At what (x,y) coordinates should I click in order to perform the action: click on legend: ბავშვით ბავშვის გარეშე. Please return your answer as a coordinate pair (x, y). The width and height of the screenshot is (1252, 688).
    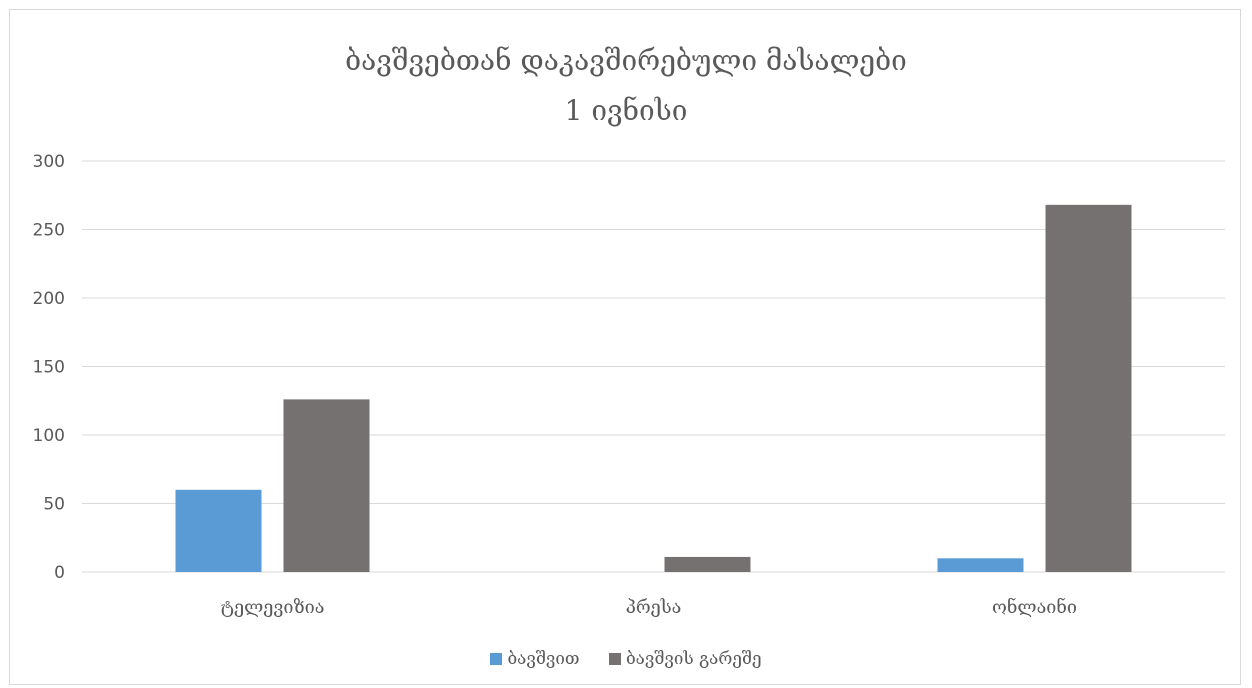
    Looking at the image, I should click on (626, 659).